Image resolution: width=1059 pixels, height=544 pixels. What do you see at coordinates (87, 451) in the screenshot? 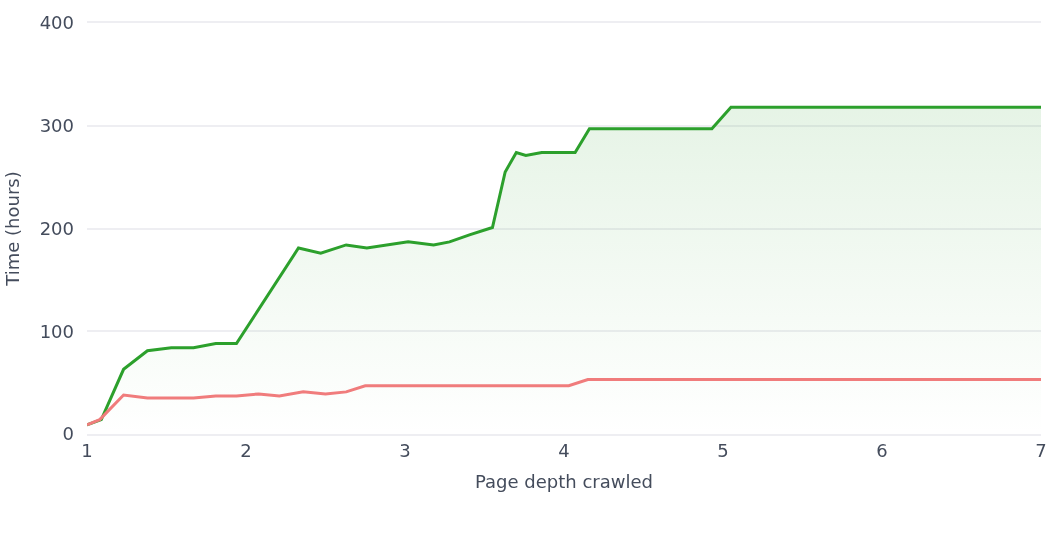
I see `x-tick-label: 1` at bounding box center [87, 451].